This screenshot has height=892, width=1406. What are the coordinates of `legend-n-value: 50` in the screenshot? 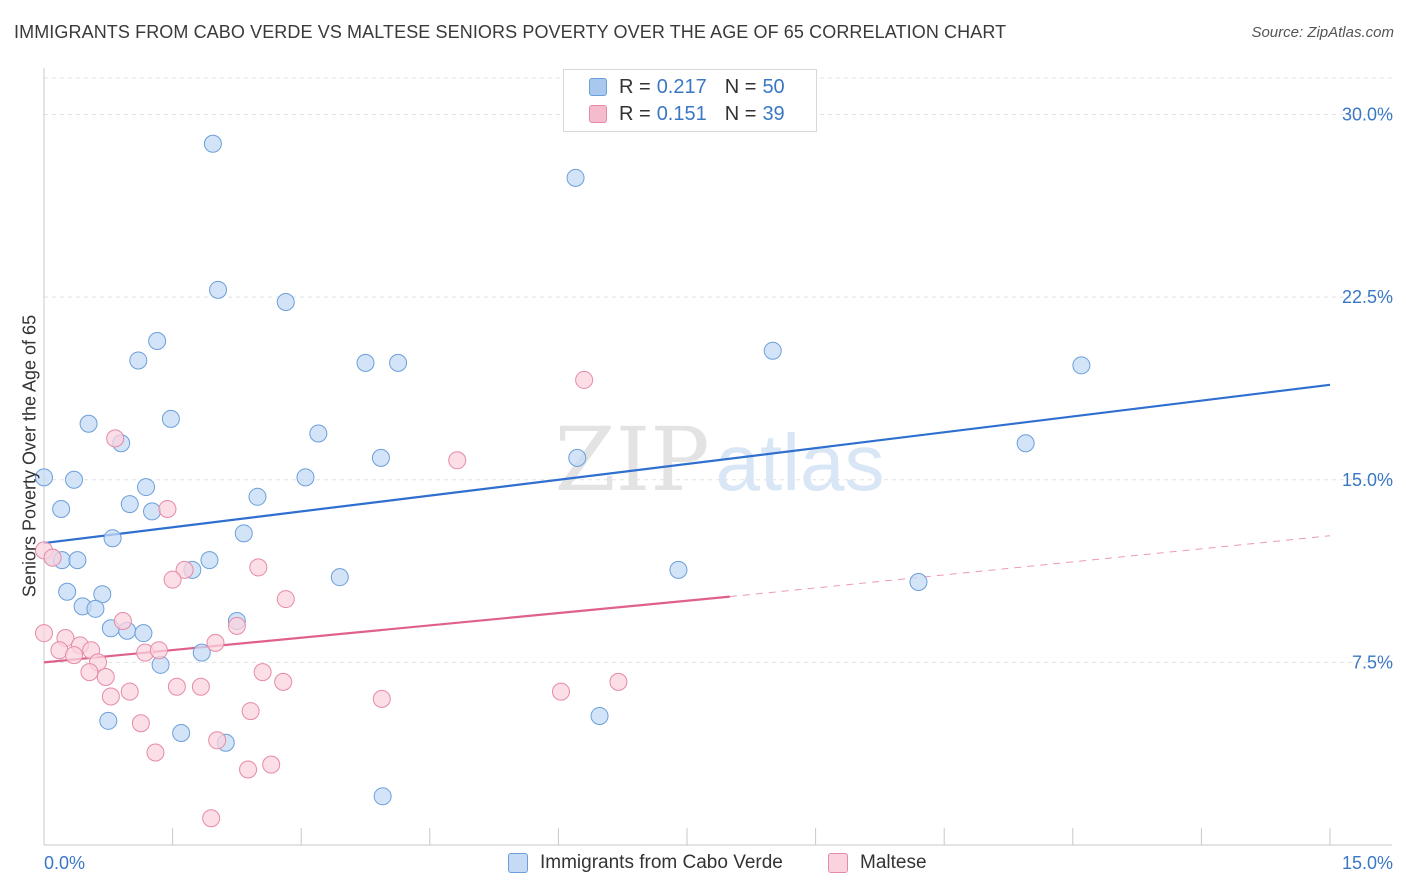 It's located at (773, 86).